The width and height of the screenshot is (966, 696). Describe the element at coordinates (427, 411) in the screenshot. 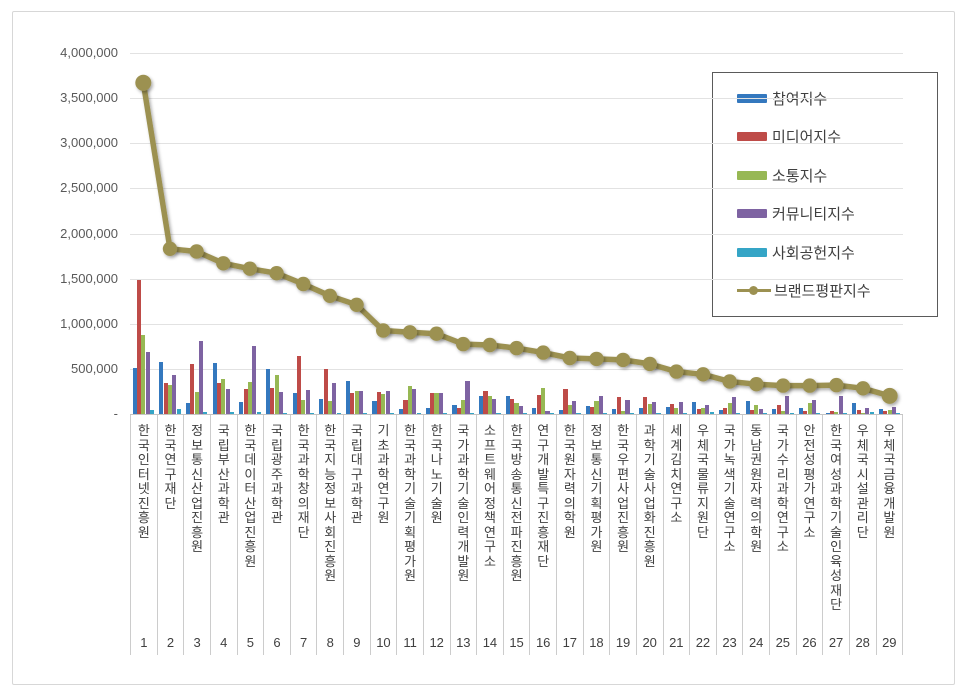

I see `bar-참여지수-12` at that location.